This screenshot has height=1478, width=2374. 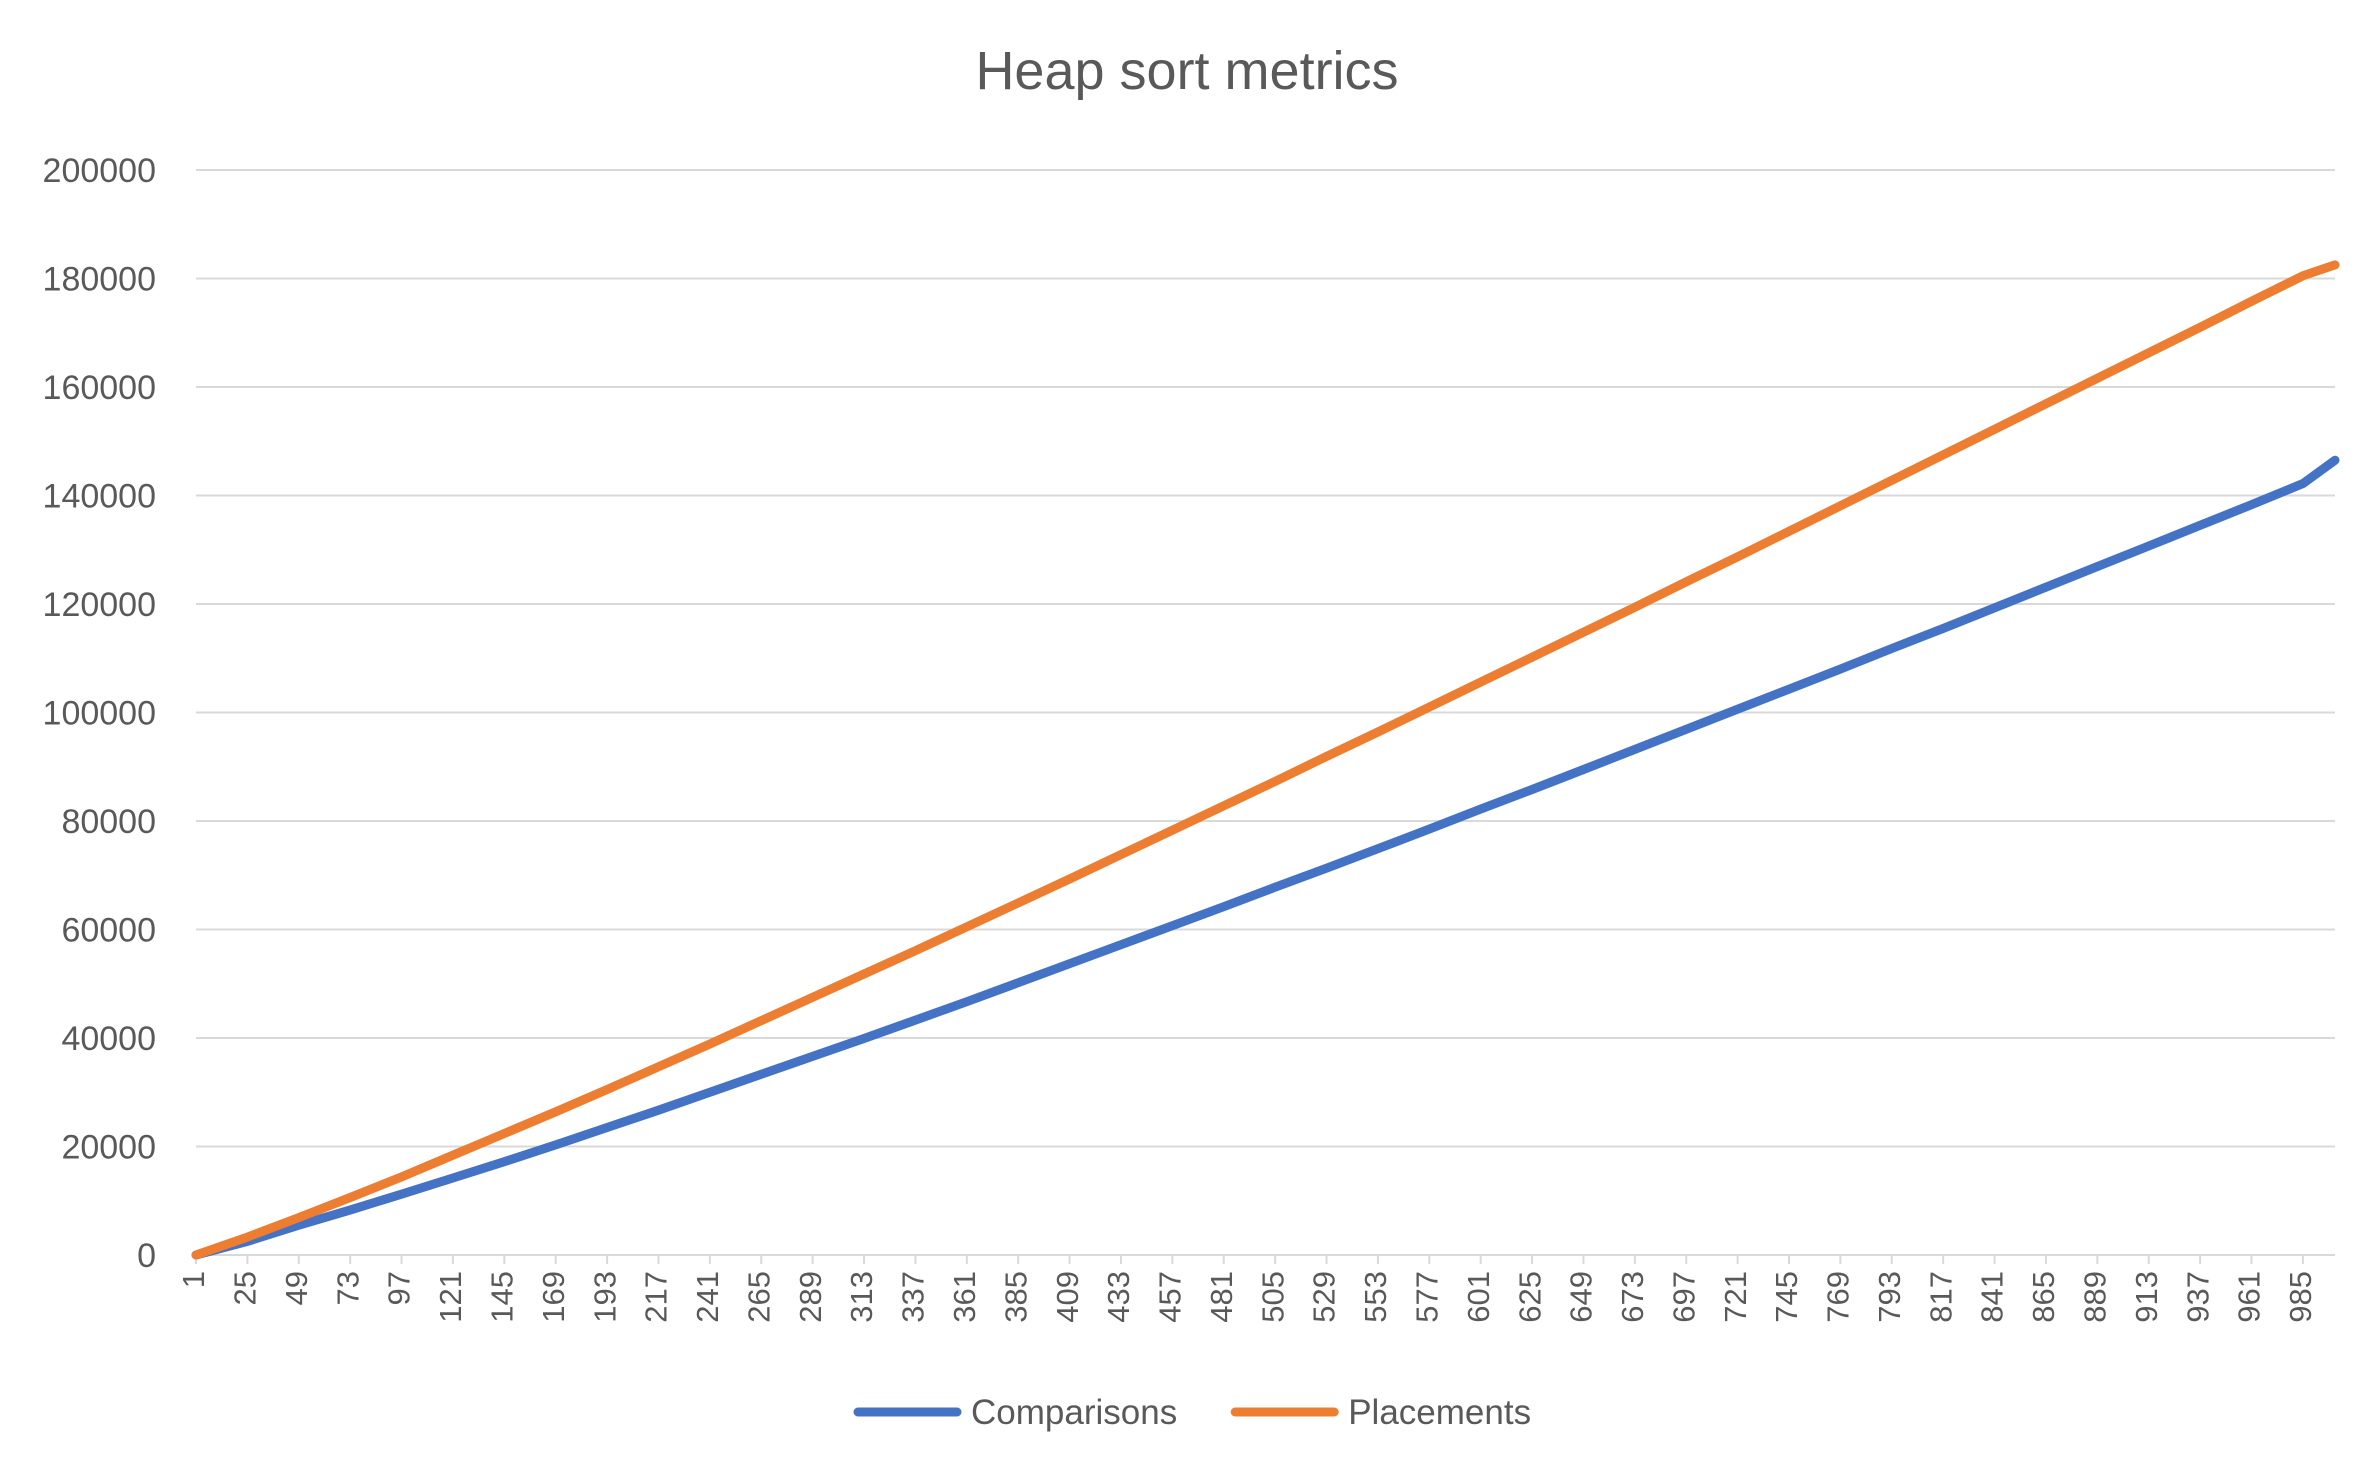 I want to click on y-tick-label: 60000, so click(x=108, y=931).